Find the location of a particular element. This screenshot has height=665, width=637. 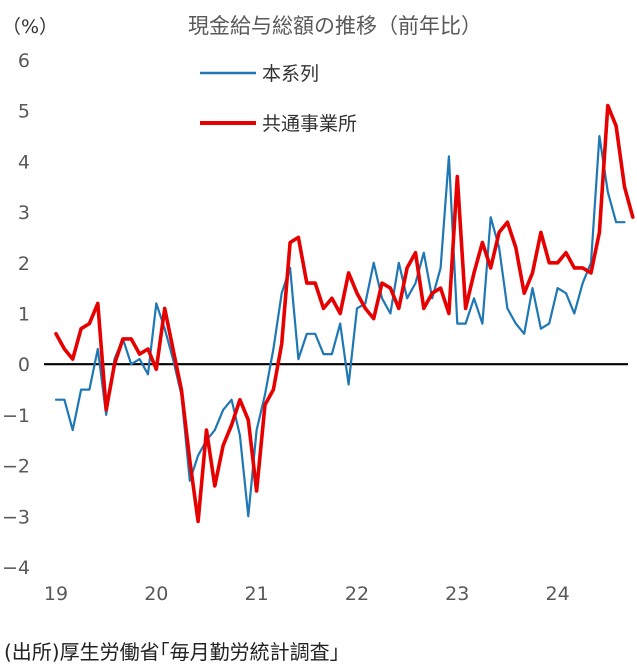

y-tick-label: −4 is located at coordinates (16, 568).